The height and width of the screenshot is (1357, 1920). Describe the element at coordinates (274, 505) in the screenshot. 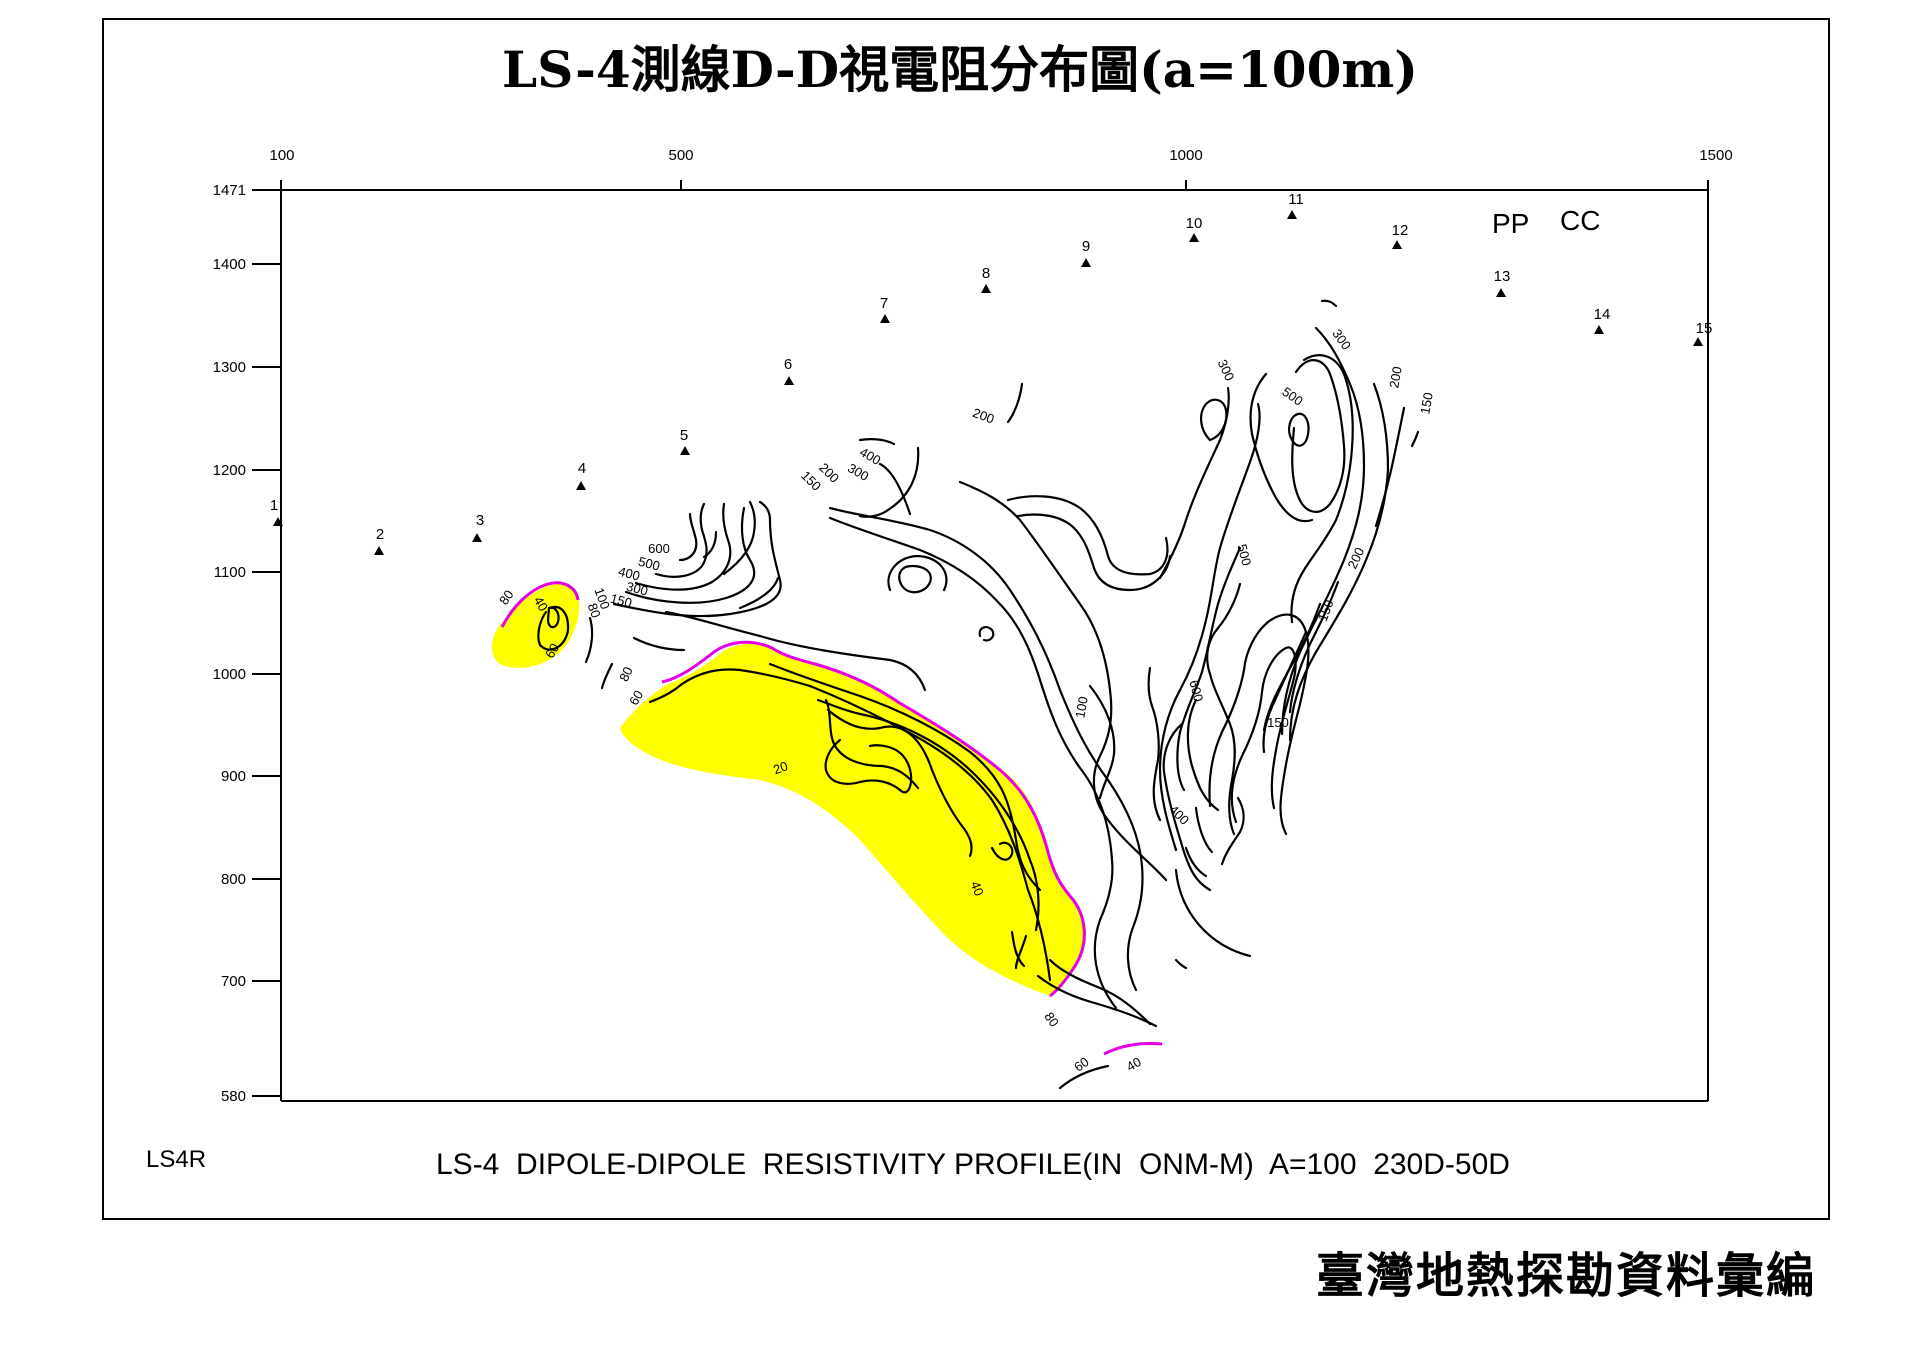

I see `station-label: 1` at that location.